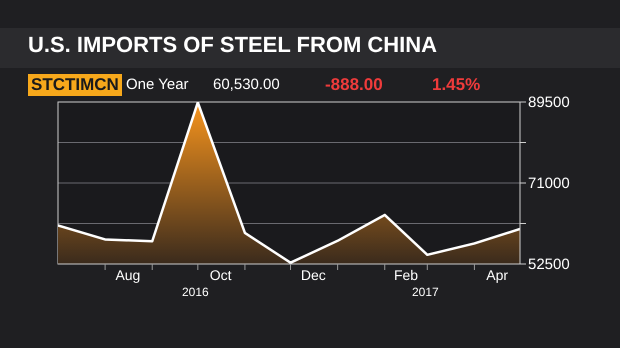 The height and width of the screenshot is (348, 620). Describe the element at coordinates (406, 275) in the screenshot. I see `x-tick-label: Feb` at that location.